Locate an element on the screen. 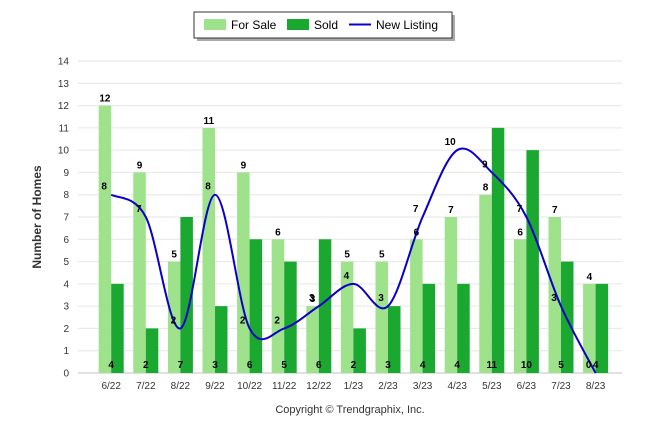 This screenshot has width=646, height=434. new-listing-label: 4 is located at coordinates (347, 276).